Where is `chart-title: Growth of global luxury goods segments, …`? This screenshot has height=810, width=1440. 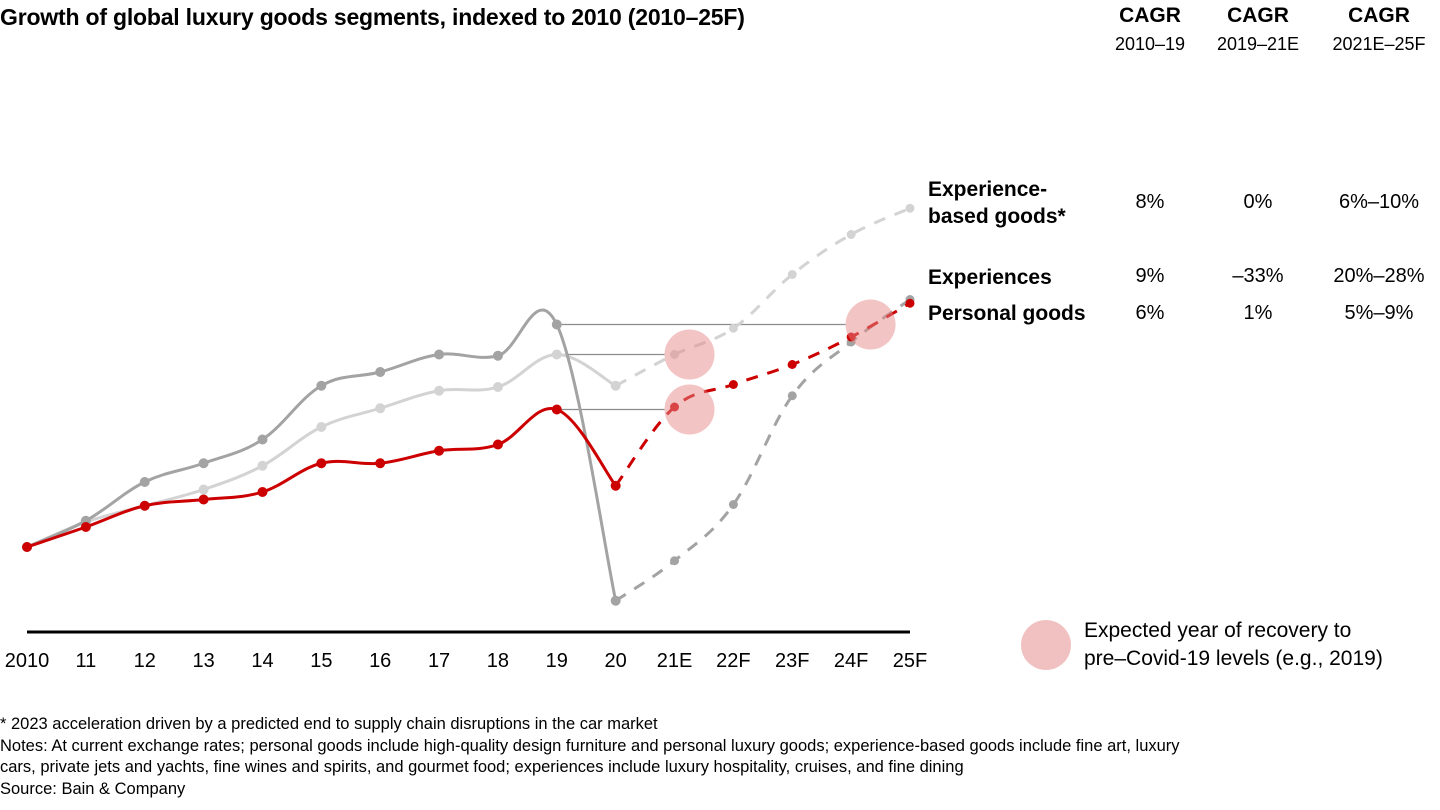
chart-title: Growth of global luxury goods segments, … is located at coordinates (372, 17).